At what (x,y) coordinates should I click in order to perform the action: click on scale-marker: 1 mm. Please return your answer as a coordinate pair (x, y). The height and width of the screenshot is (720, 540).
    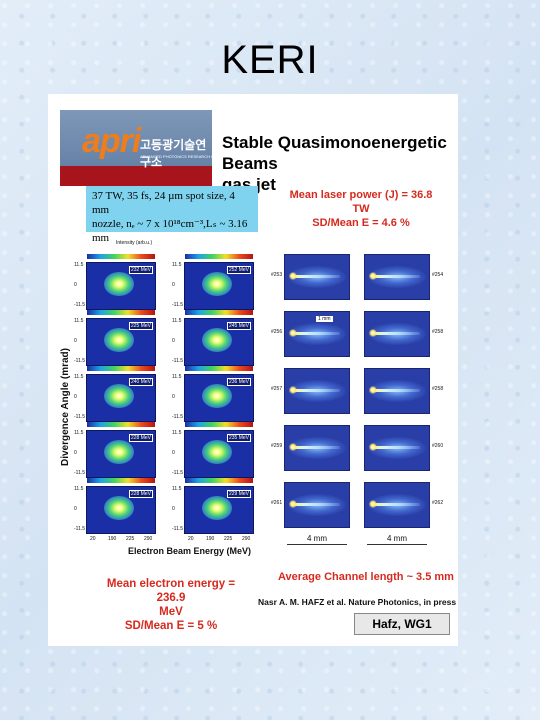
    Looking at the image, I should click on (324, 319).